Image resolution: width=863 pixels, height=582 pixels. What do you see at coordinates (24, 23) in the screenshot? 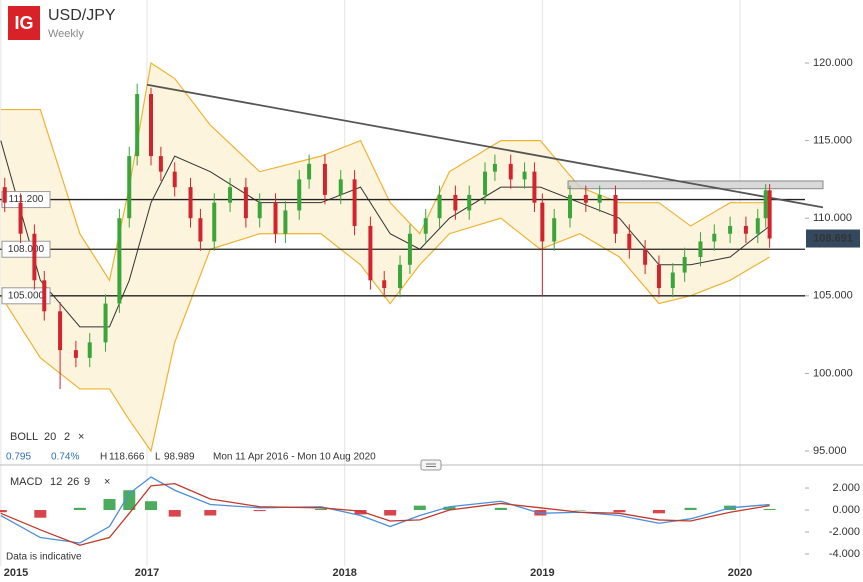
I see `logo-box` at bounding box center [24, 23].